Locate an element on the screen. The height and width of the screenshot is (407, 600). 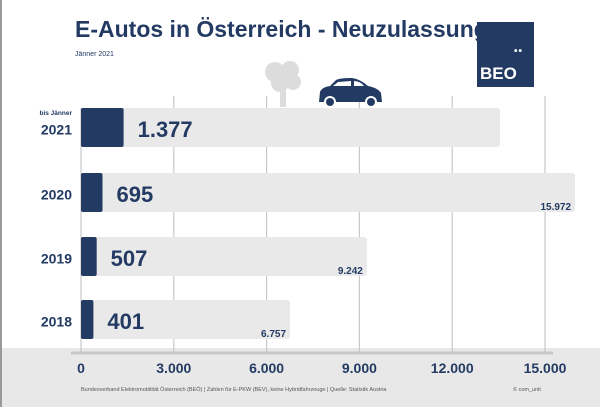
x-tick-label: 12.000 is located at coordinates (452, 368).